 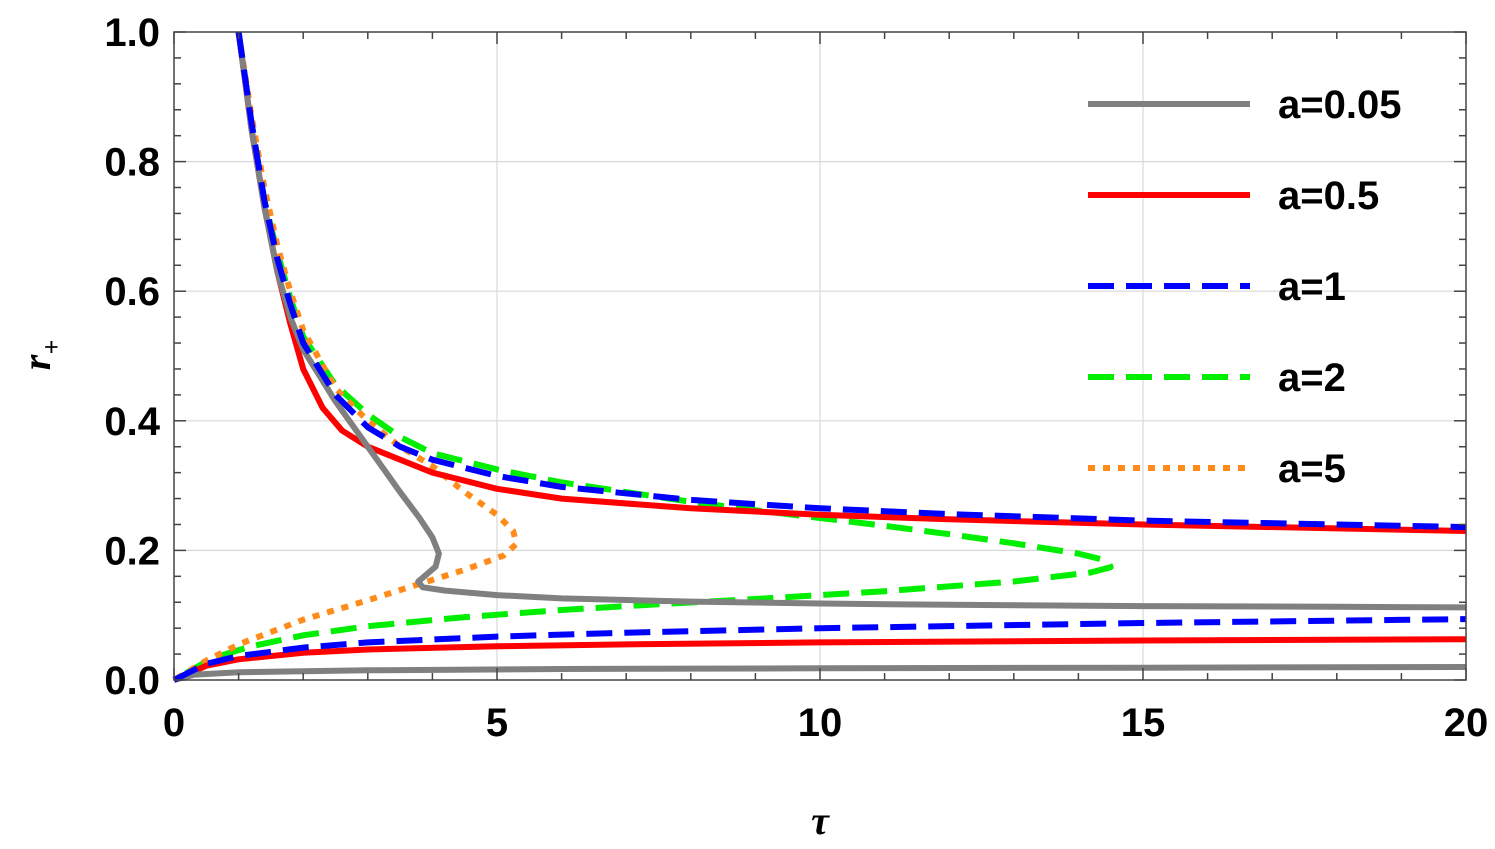 What do you see at coordinates (820, 820) in the screenshot?
I see `x-axis-label: τ` at bounding box center [820, 820].